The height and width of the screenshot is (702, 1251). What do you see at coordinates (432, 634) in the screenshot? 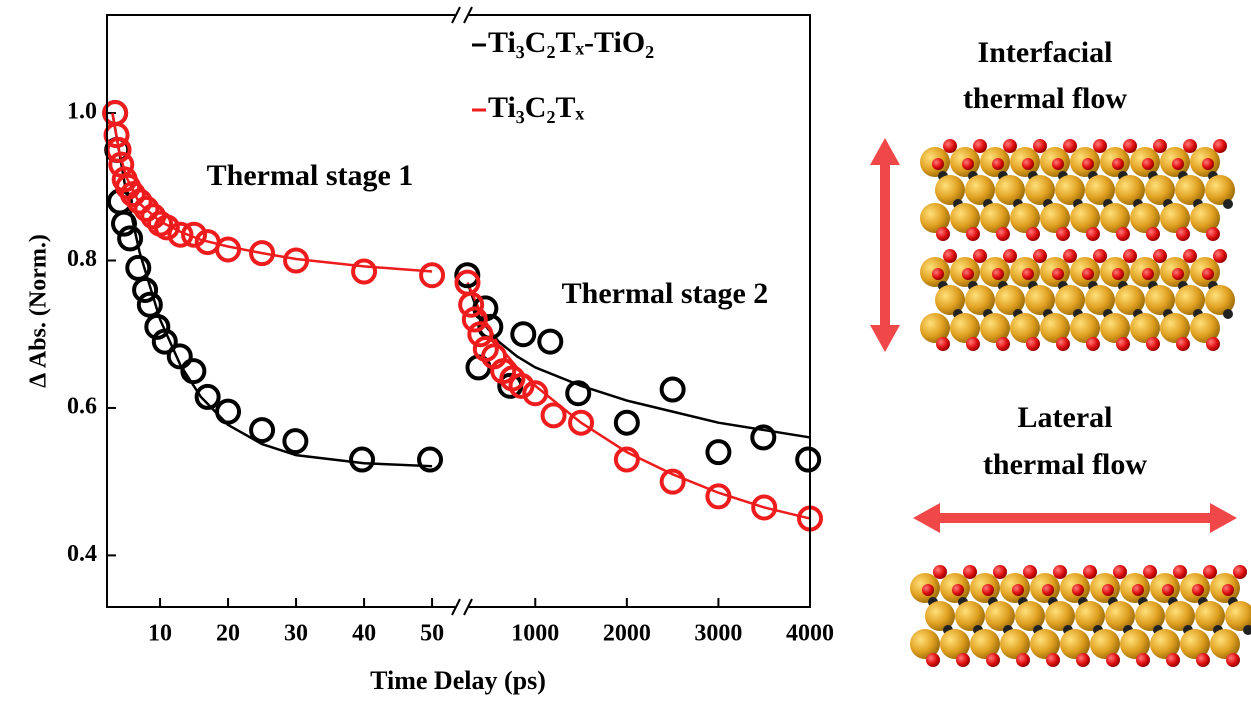
I see `x-tick-label: 50` at bounding box center [432, 634].